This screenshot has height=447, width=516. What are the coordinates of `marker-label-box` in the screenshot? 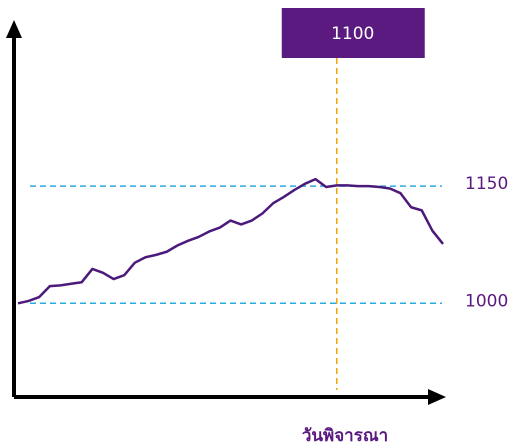 It's located at (353, 33).